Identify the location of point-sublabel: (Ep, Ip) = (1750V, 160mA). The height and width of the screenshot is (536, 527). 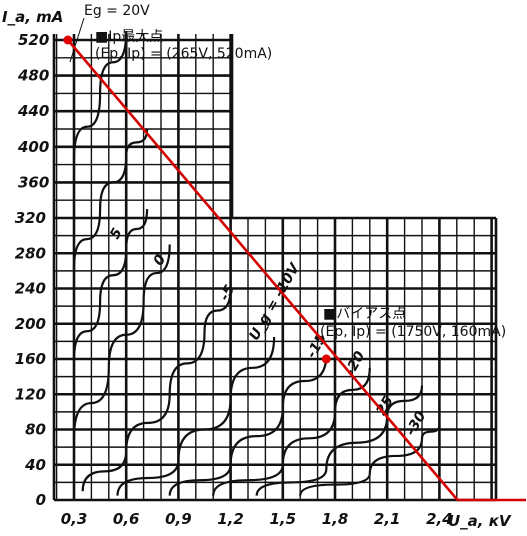
(413, 332).